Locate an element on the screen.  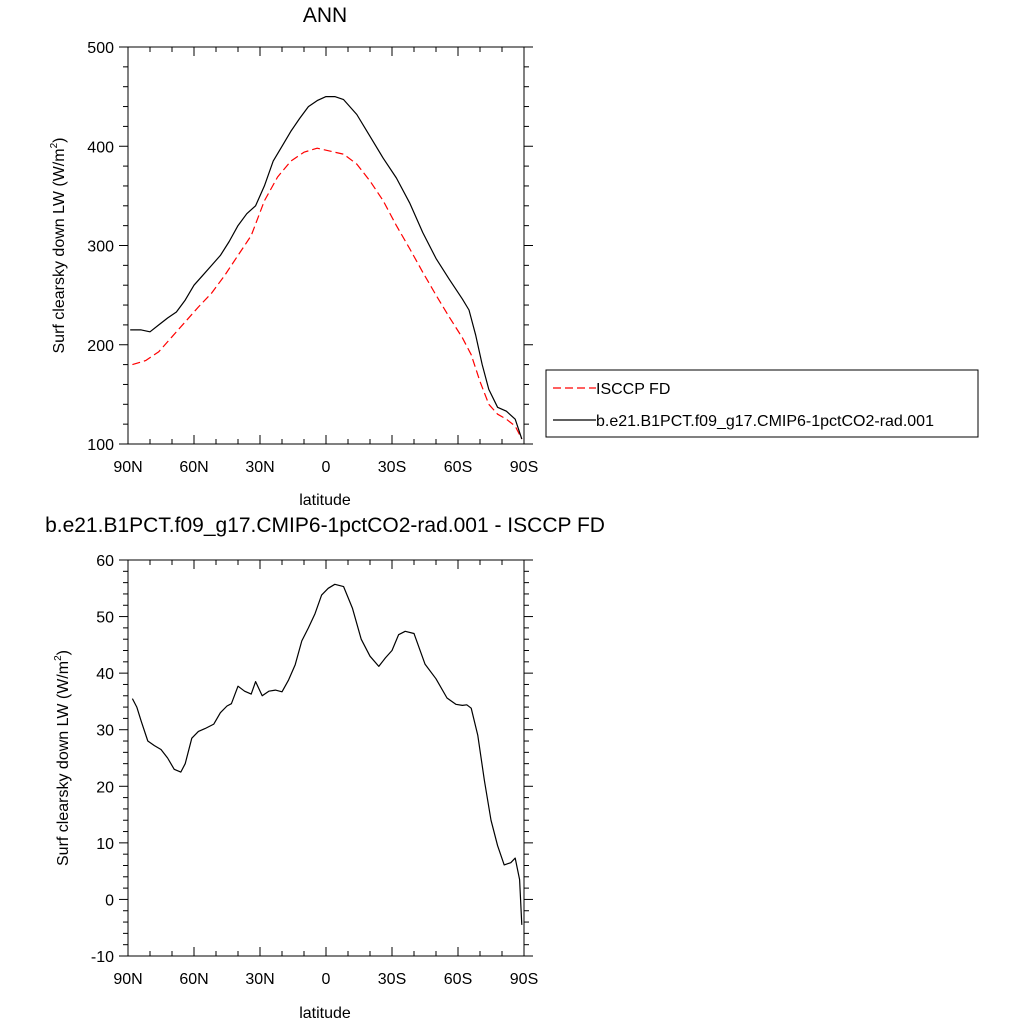
top-series-group is located at coordinates (326, 267).